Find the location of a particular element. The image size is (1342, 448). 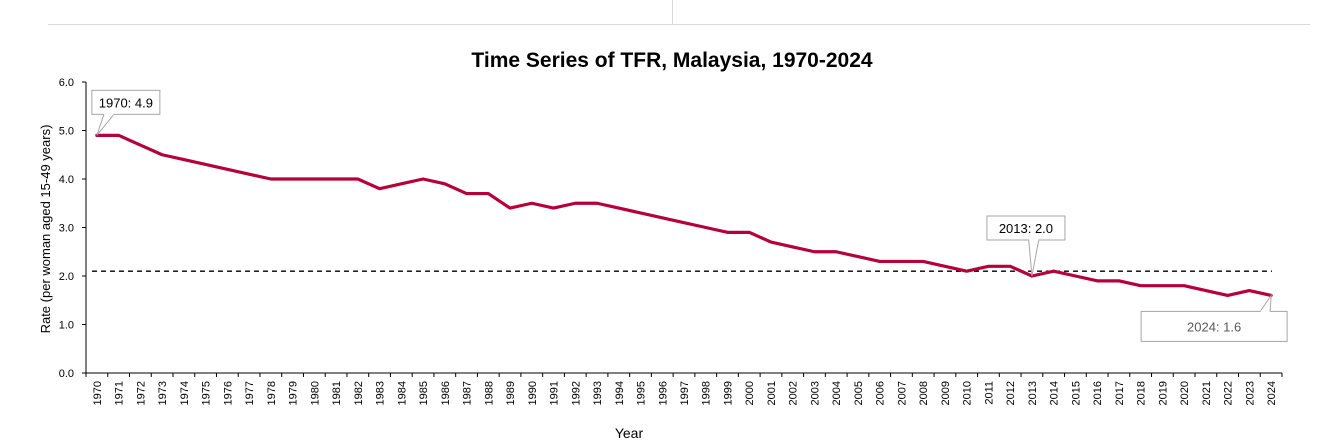

y-tick-label: 0.0 is located at coordinates (66, 374).